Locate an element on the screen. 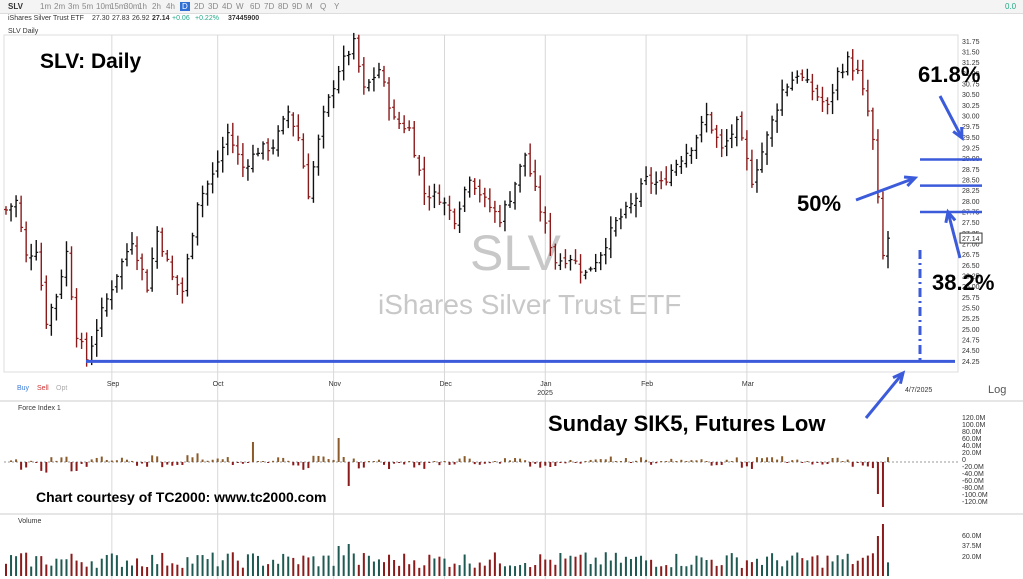 This screenshot has height=579, width=1023. timeframe-7D: 7D is located at coordinates (269, 6).